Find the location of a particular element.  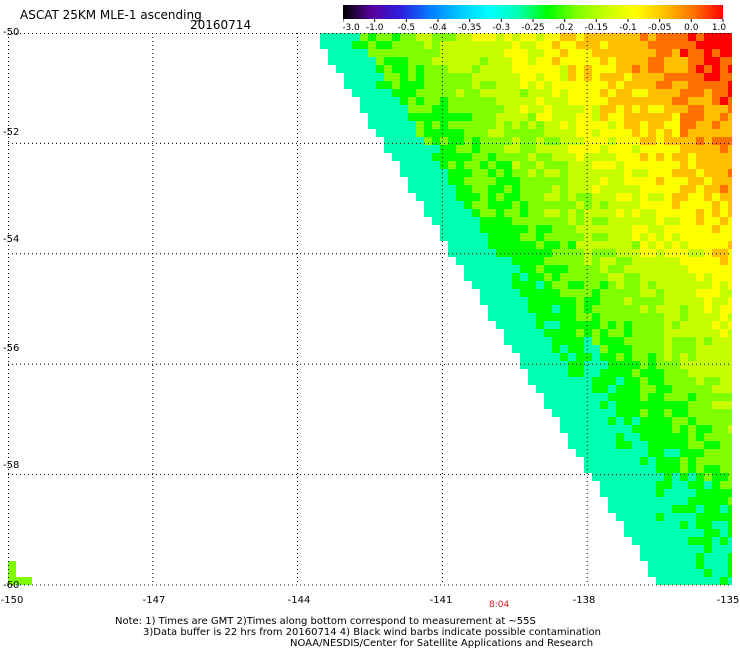

colorbar-gradient is located at coordinates (533, 12).